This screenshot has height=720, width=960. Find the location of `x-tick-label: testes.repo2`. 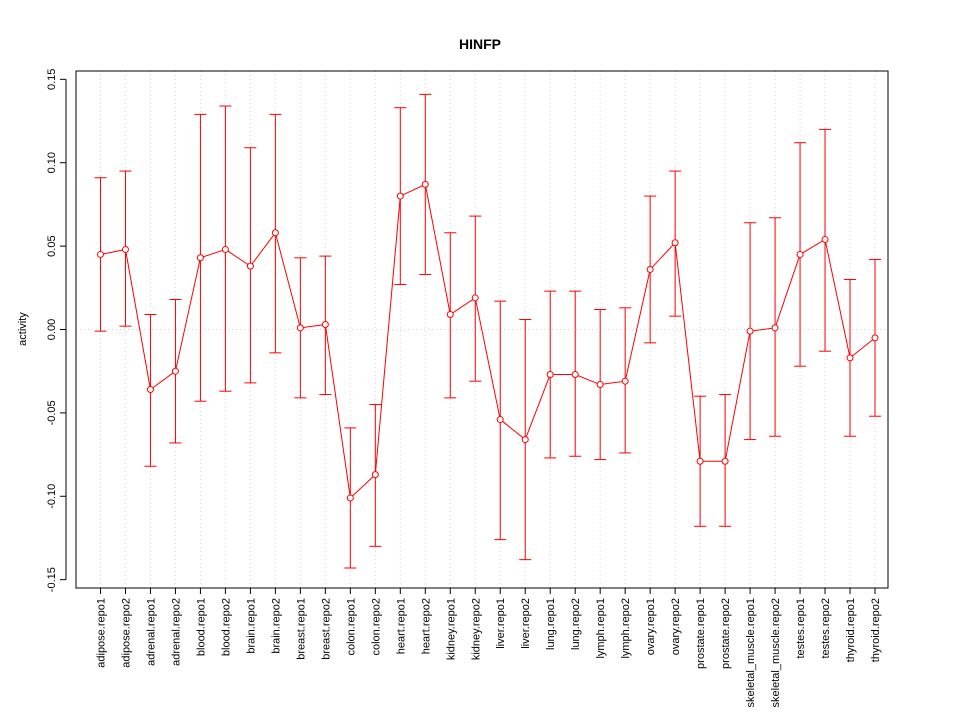

x-tick-label: testes.repo2 is located at coordinates (826, 628).